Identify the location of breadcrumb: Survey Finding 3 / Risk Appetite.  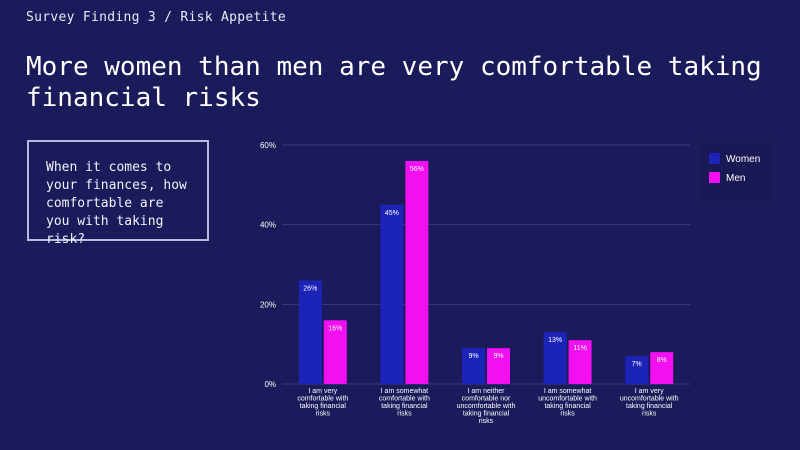
(156, 17).